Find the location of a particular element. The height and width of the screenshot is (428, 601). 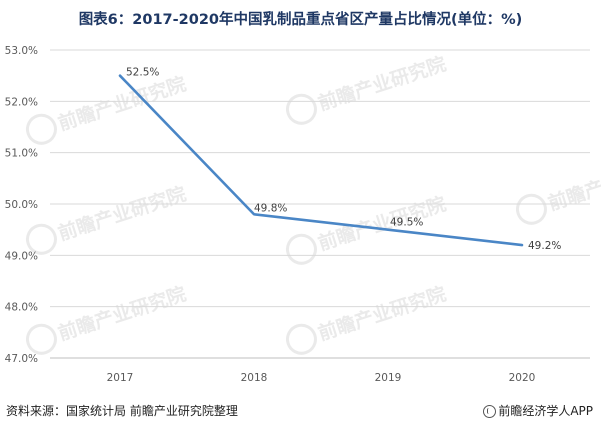

brand-logo-icon is located at coordinates (490, 411).